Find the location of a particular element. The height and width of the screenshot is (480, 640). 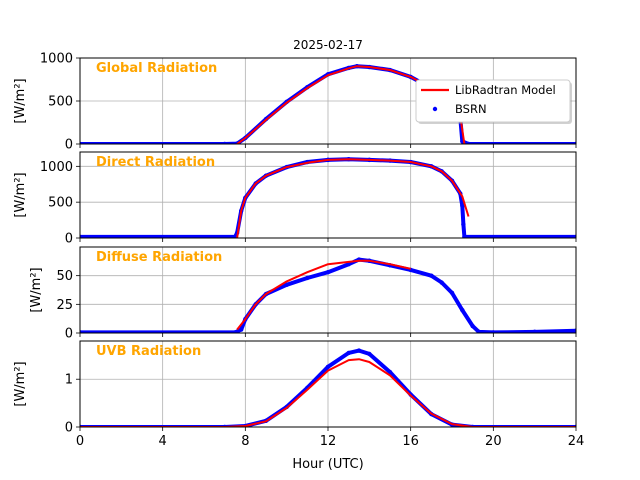

x-tick-label: 8 is located at coordinates (245, 441).